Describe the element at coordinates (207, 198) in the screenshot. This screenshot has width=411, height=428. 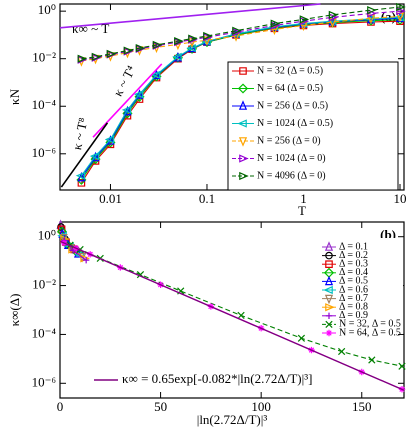
I see `x-tick-label: 0.1` at that location.